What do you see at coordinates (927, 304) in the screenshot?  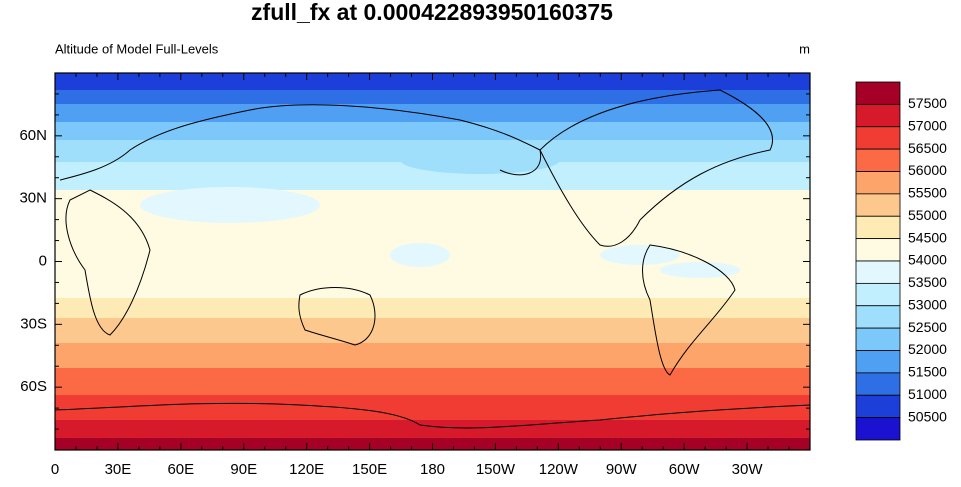 I see `colorbar-label: 53000` at bounding box center [927, 304].